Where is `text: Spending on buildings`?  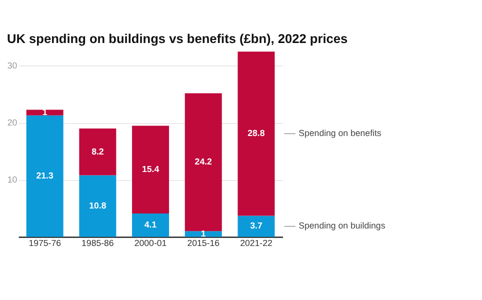
text: Spending on buildings is located at coordinates (342, 225).